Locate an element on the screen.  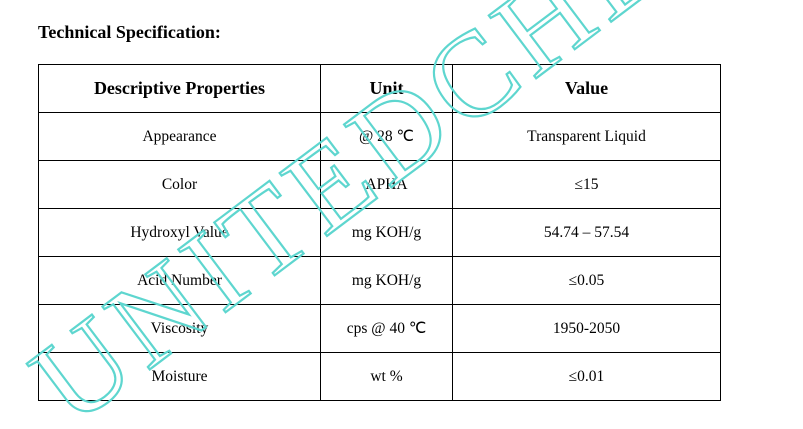
table-row: Appearance @ 28 ℃ Transparent Liquid is located at coordinates (379, 136).